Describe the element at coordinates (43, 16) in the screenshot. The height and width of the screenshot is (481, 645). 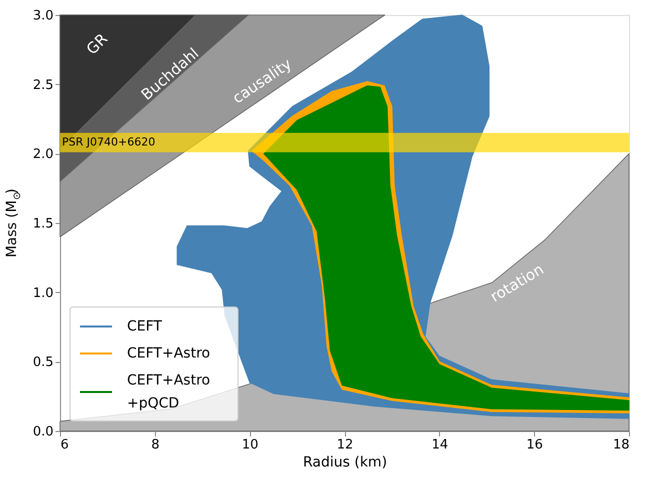
I see `y-tick-label: 3.0` at that location.